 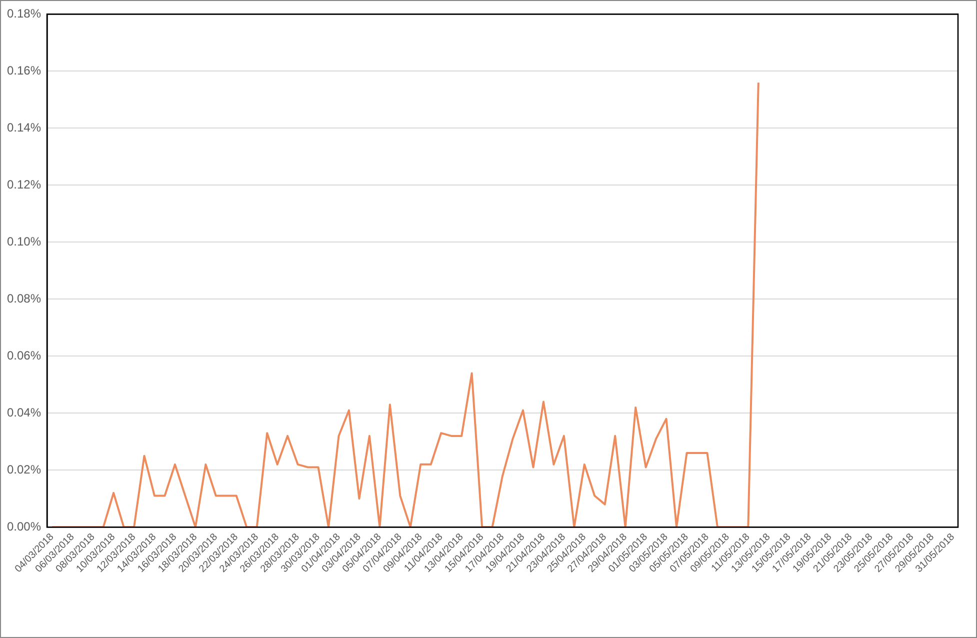 I want to click on y-tick-label: 0.12%, so click(x=24, y=184).